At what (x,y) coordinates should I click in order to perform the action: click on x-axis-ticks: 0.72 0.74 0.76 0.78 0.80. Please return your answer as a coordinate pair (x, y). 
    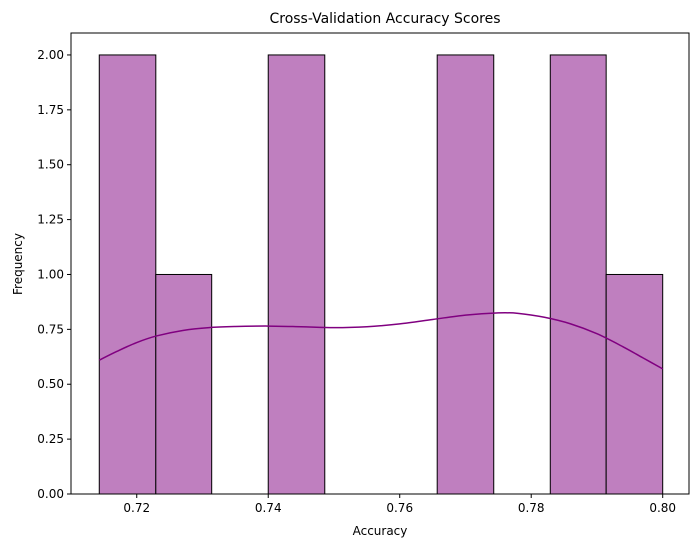
    Looking at the image, I should click on (399, 504).